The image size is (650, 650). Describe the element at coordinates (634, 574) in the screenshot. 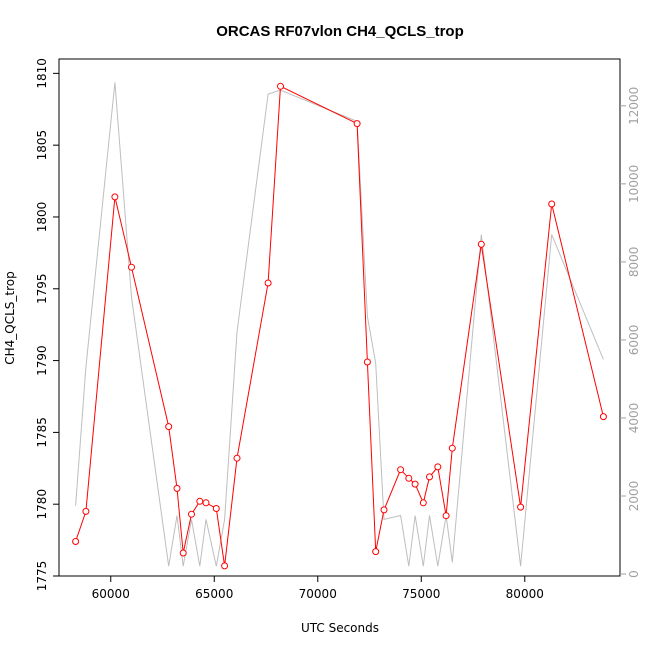

I see `y2-tick-label: 0` at that location.